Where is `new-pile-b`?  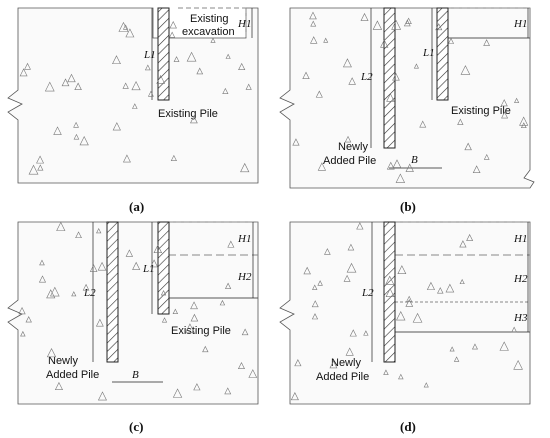 new-pile-b is located at coordinates (389, 78).